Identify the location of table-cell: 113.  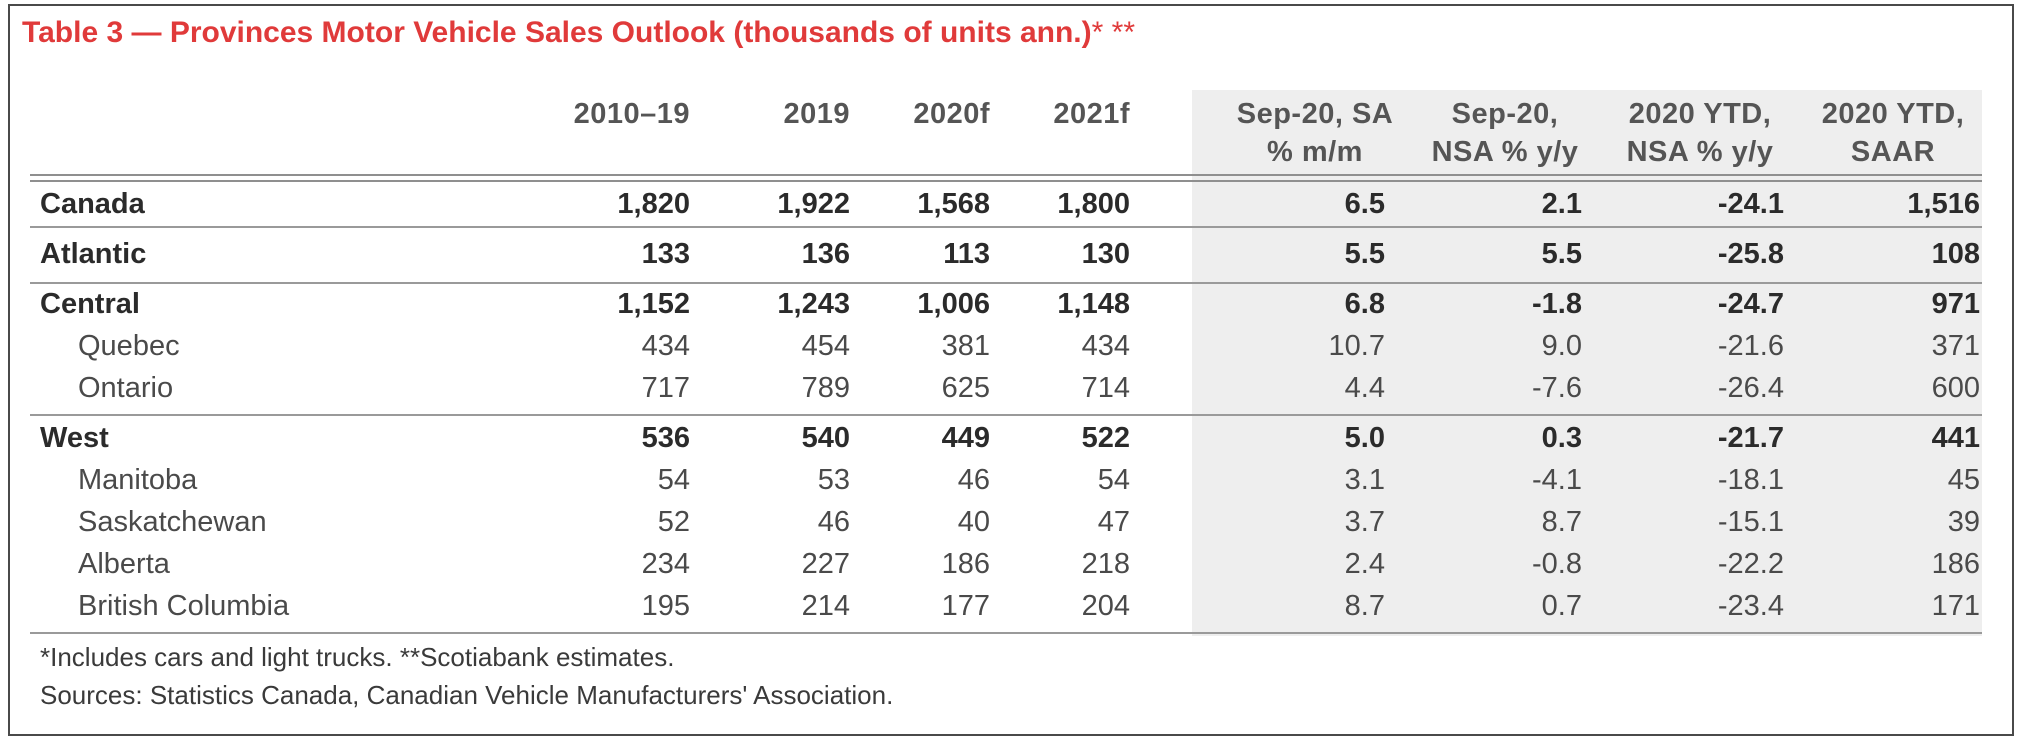
(966, 254).